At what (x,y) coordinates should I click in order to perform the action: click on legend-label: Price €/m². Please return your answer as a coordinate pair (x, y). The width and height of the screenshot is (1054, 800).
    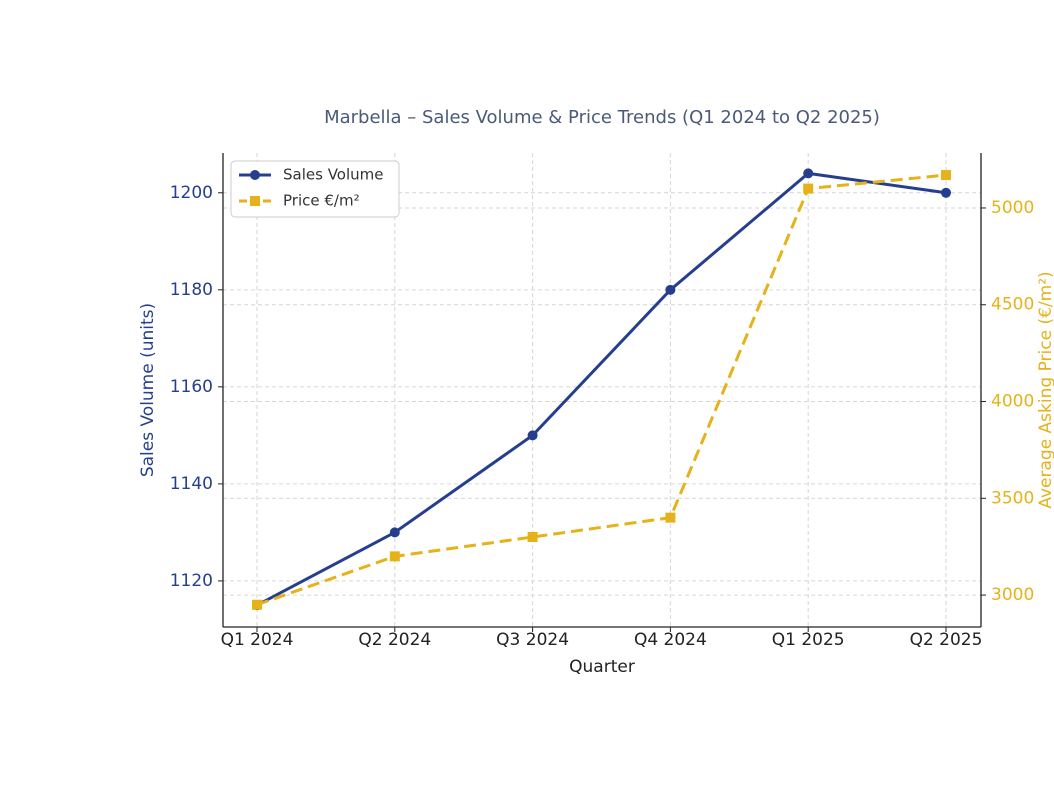
    Looking at the image, I should click on (321, 201).